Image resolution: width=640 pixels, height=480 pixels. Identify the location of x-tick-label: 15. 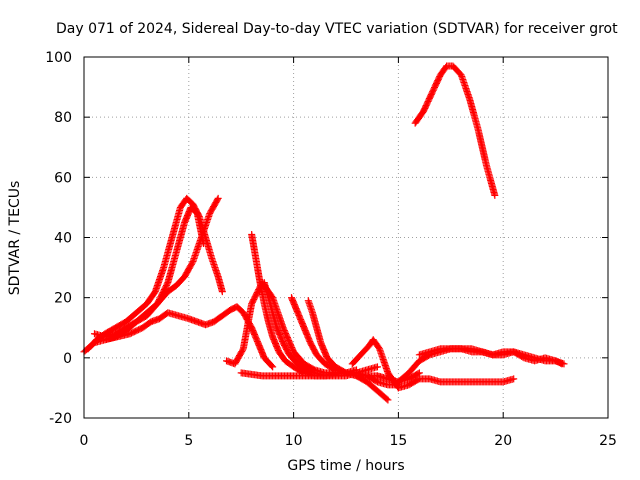
(398, 441).